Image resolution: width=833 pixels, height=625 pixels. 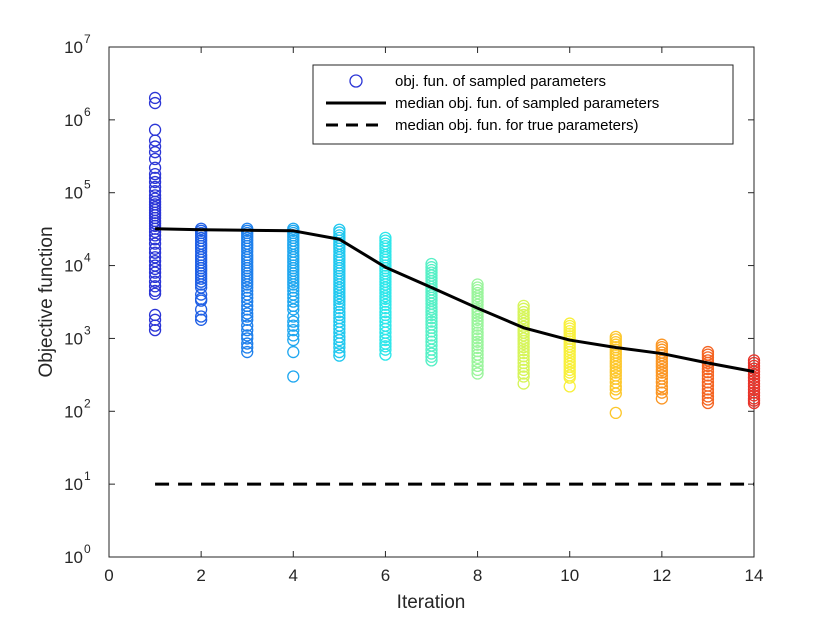 I want to click on x-tick-label: 10, so click(x=569, y=575).